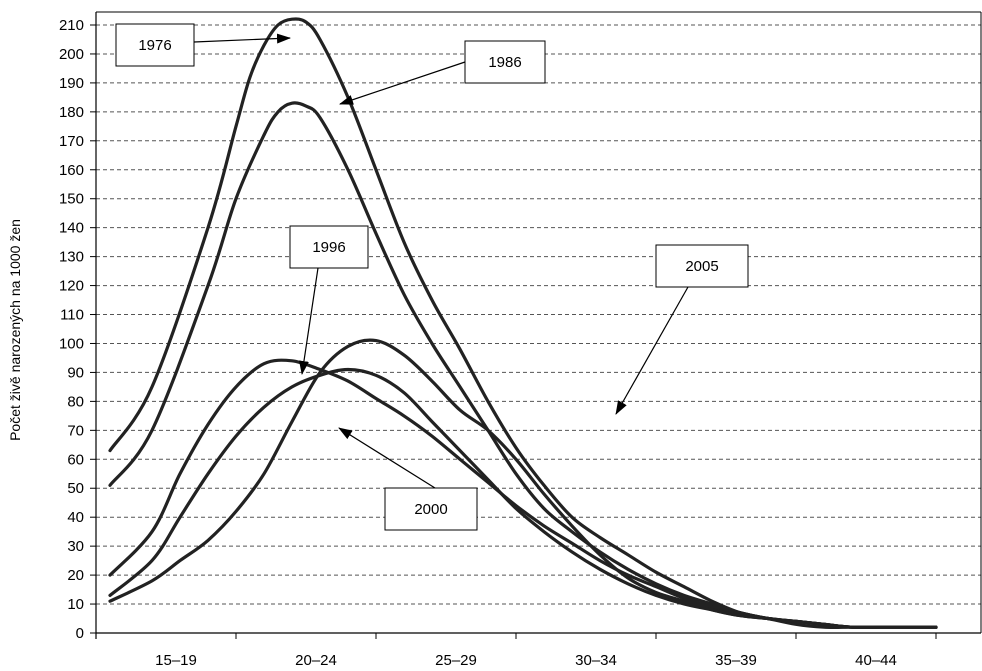  Describe the element at coordinates (75, 459) in the screenshot. I see `y-tick-label-60: 60` at that location.